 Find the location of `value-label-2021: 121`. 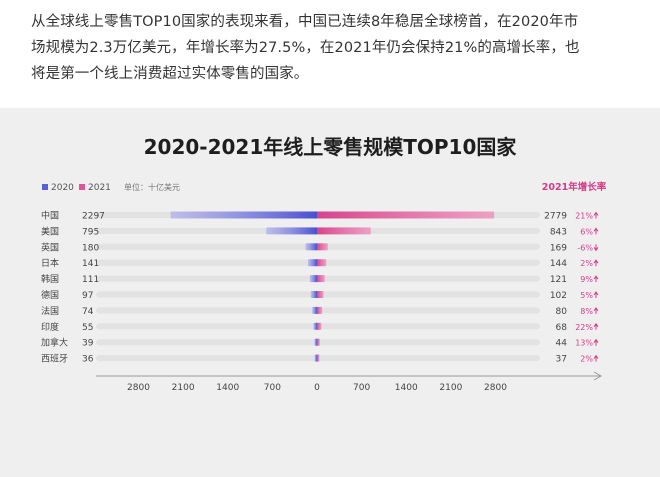

value-label-2021: 121 is located at coordinates (558, 280).